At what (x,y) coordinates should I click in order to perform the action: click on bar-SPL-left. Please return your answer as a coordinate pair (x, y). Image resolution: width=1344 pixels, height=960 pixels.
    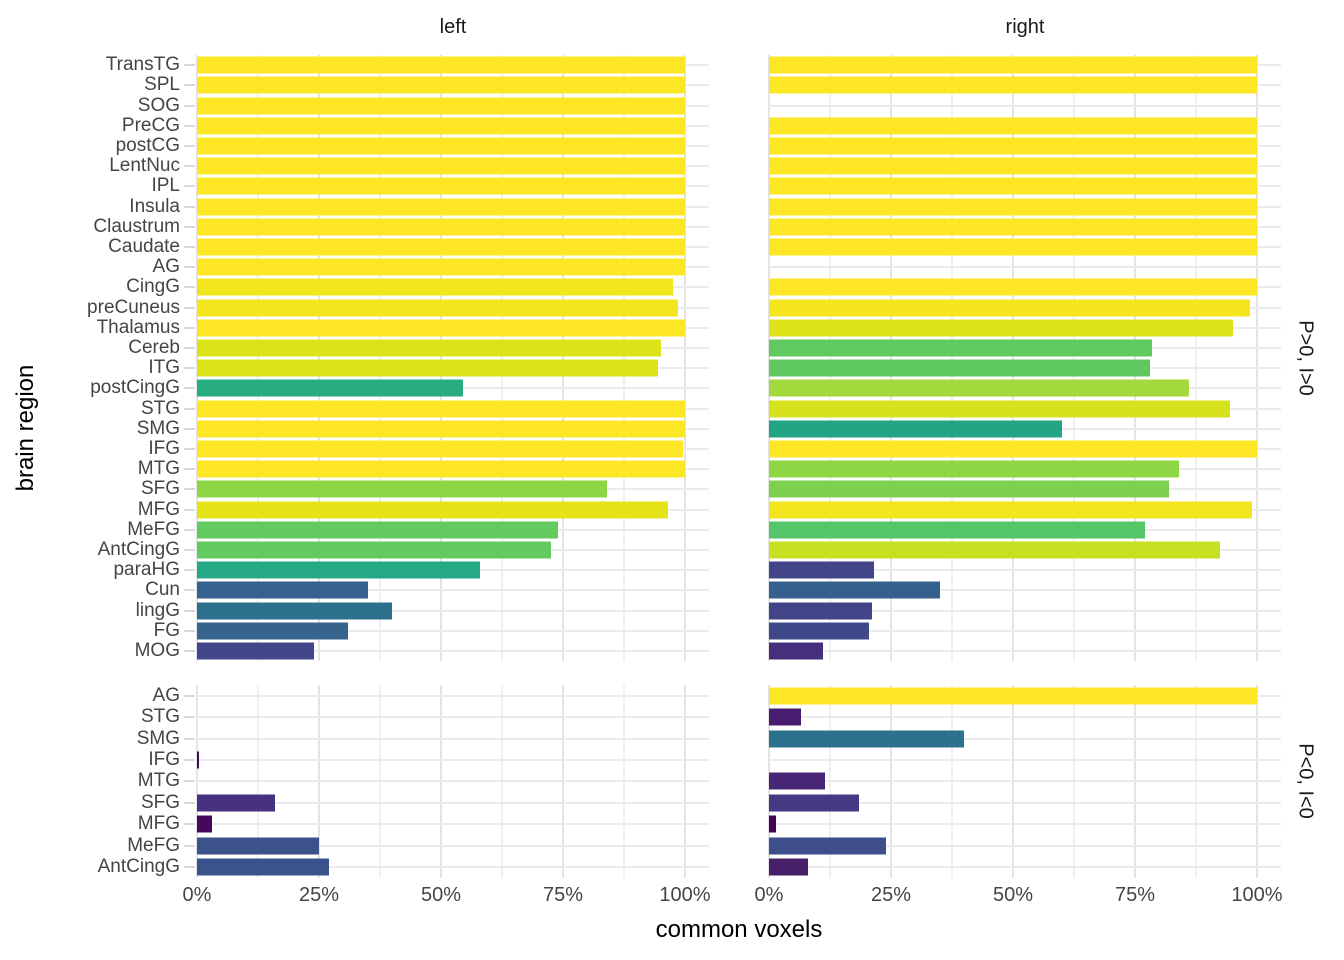
    Looking at the image, I should click on (441, 85).